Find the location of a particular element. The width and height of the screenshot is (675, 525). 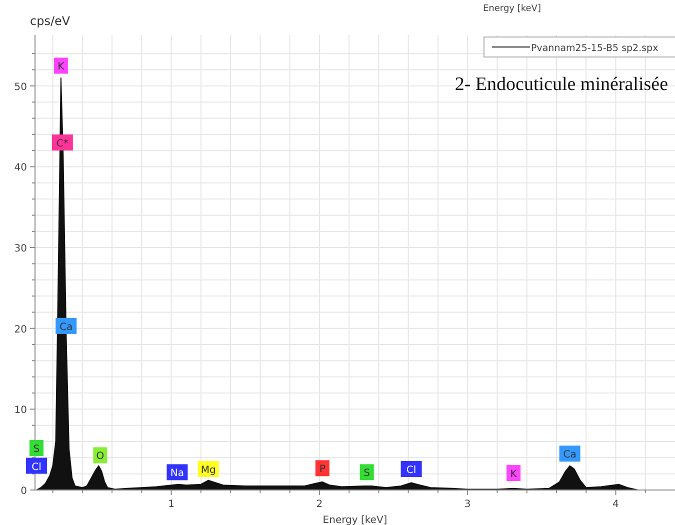

text: Energy [keV] is located at coordinates (512, 9).